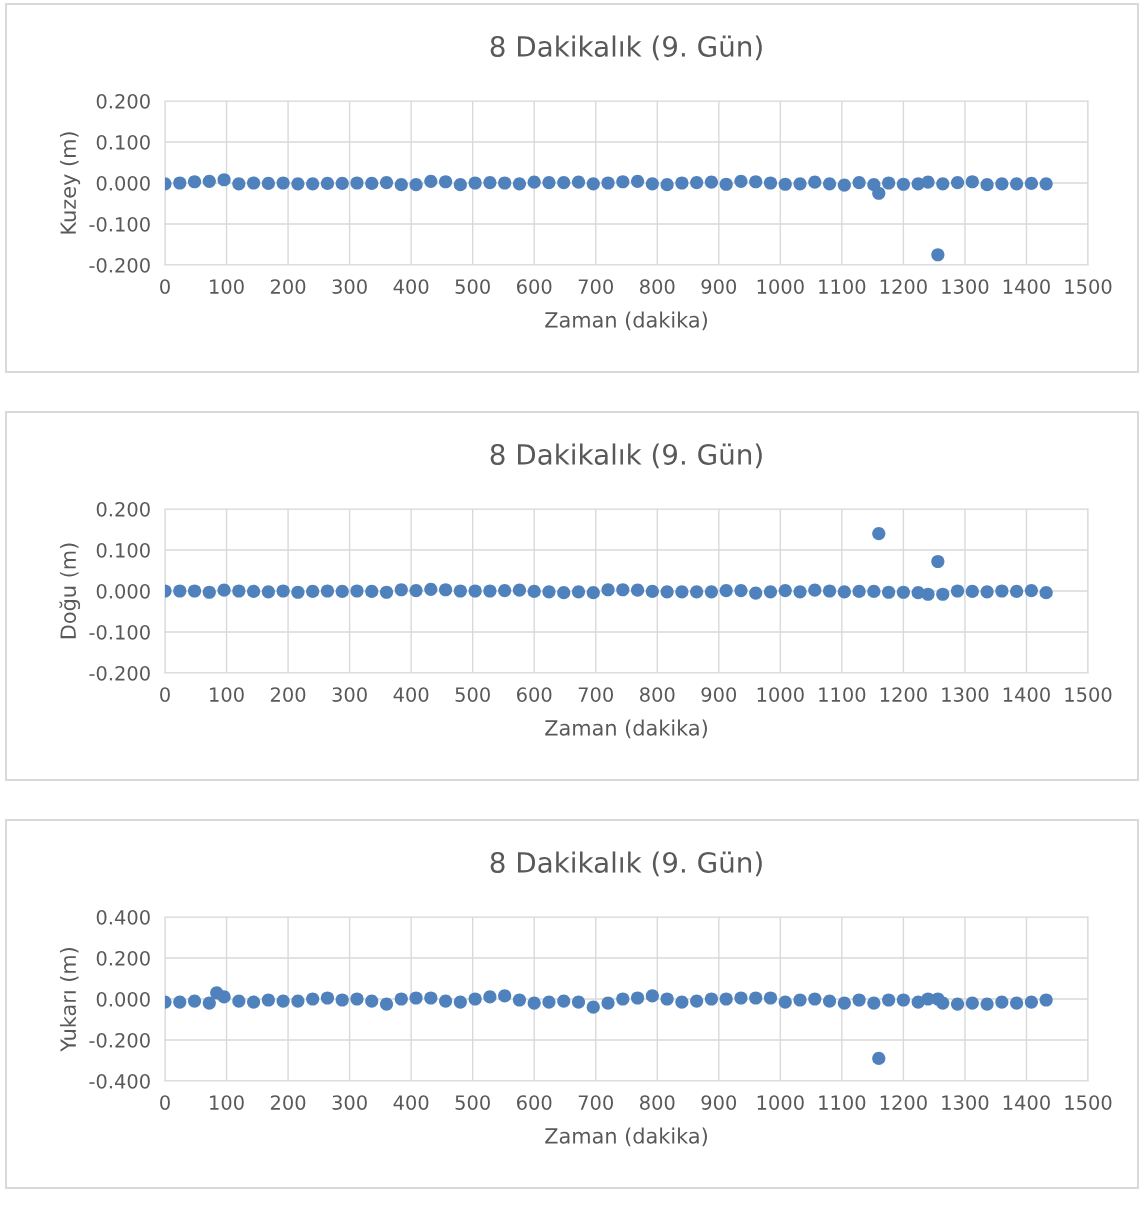 The image size is (1144, 1224). What do you see at coordinates (69, 1000) in the screenshot?
I see `y-axis-title: Yukarı (m)` at bounding box center [69, 1000].